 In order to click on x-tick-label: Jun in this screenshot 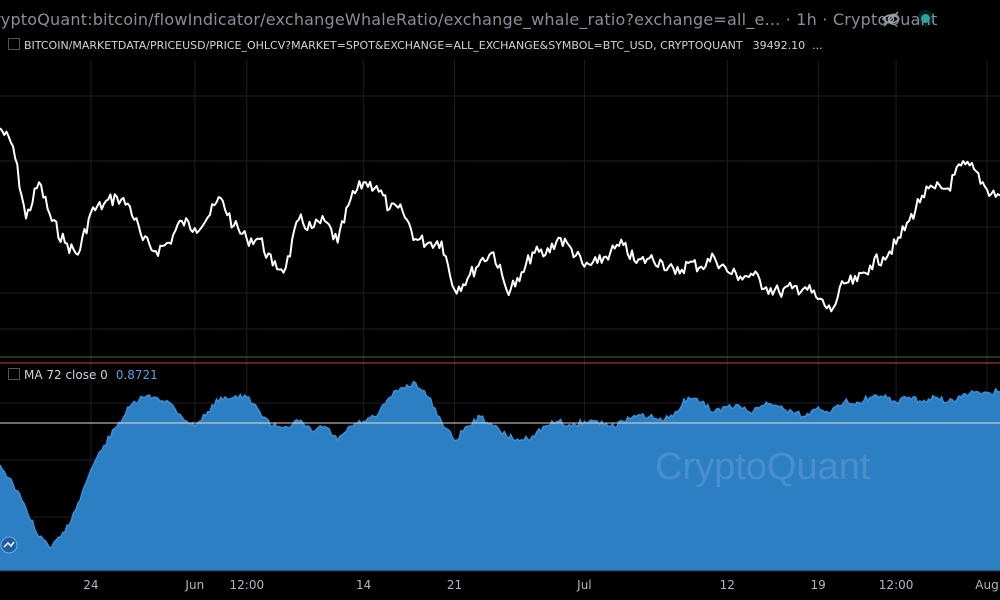, I will do `click(195, 585)`.